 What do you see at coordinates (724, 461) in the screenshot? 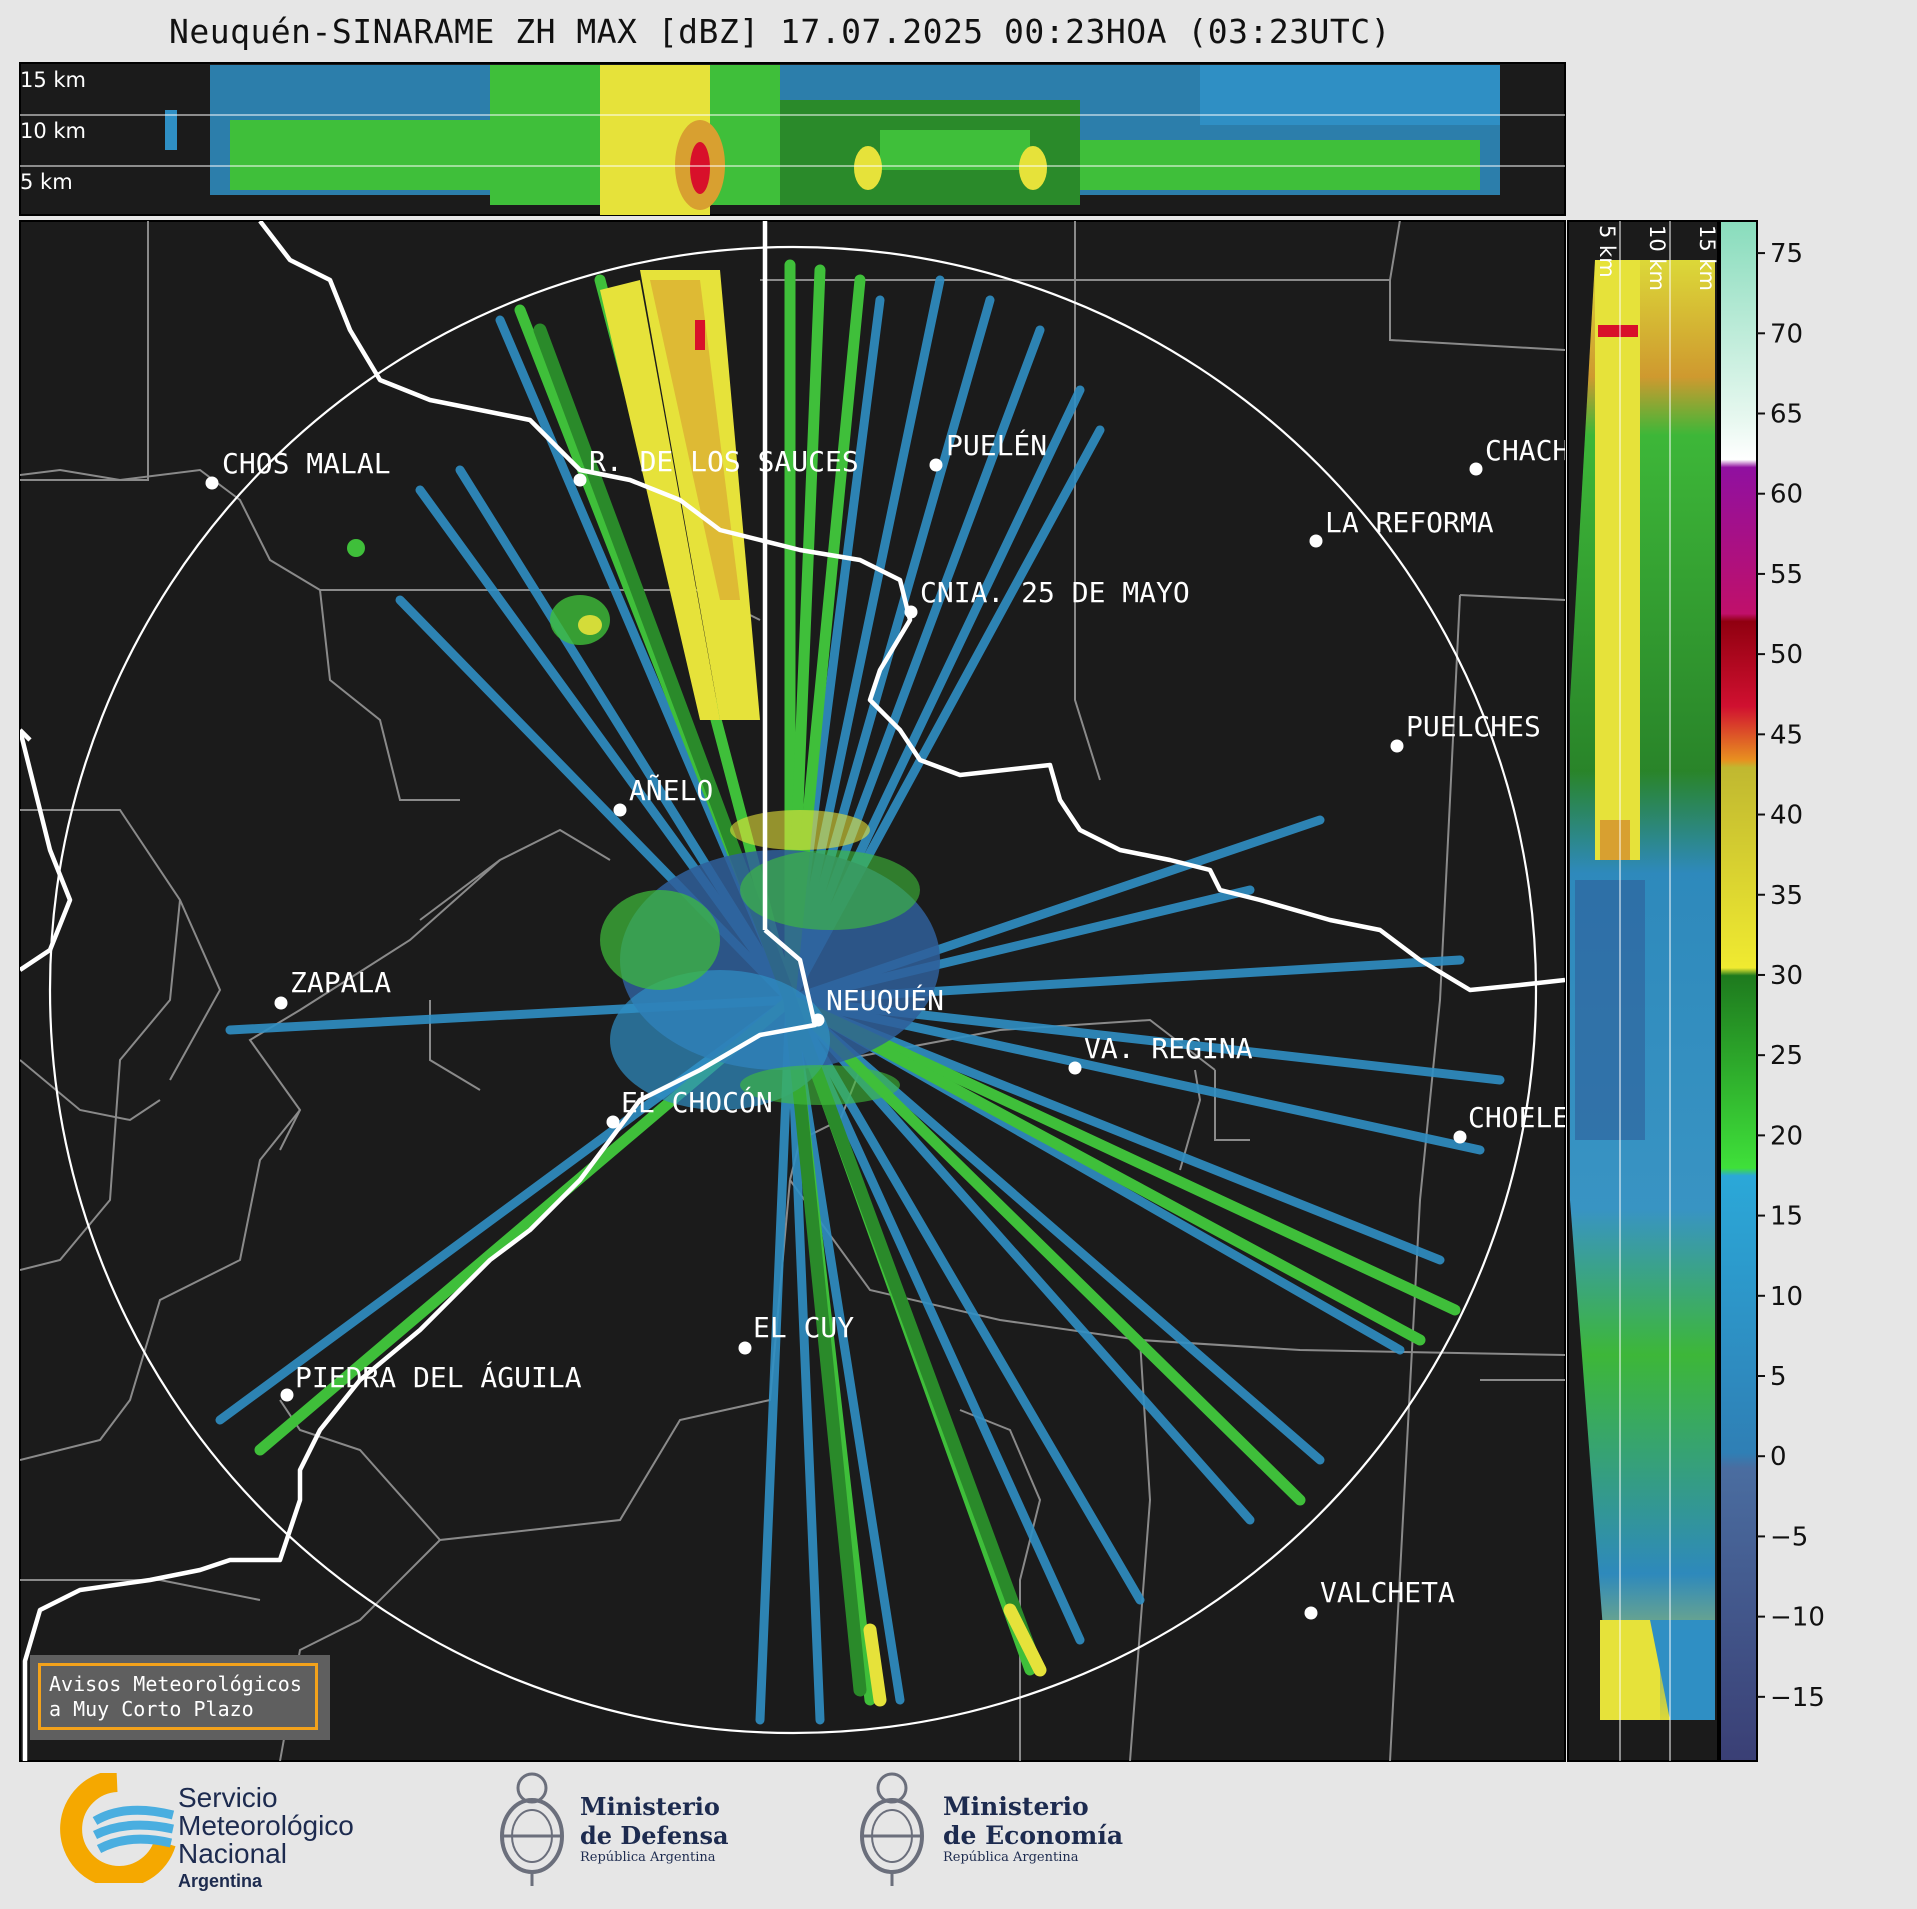
I see `svg-text: R. DE LOS SAUCES` at bounding box center [724, 461].